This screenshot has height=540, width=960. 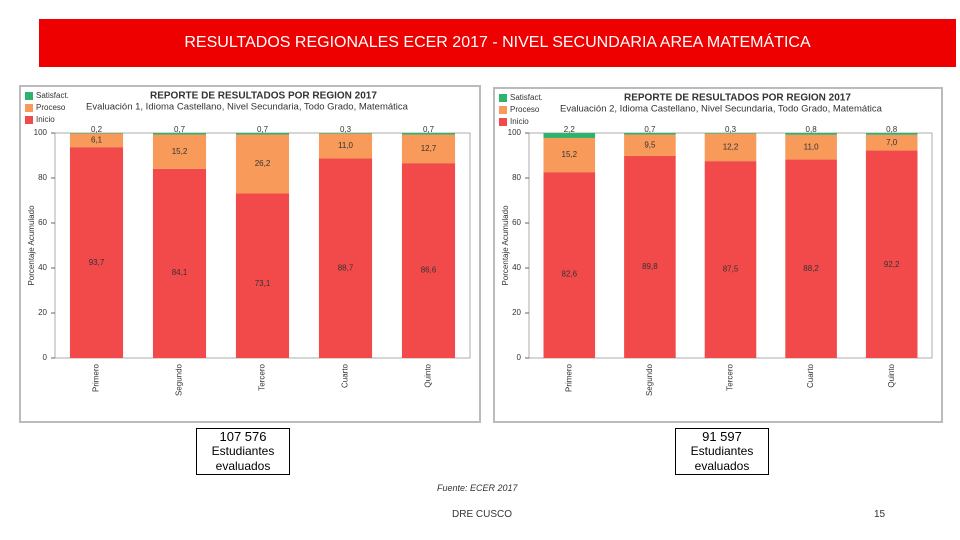 What do you see at coordinates (45, 357) in the screenshot?
I see `y-tick-label: 0` at bounding box center [45, 357].